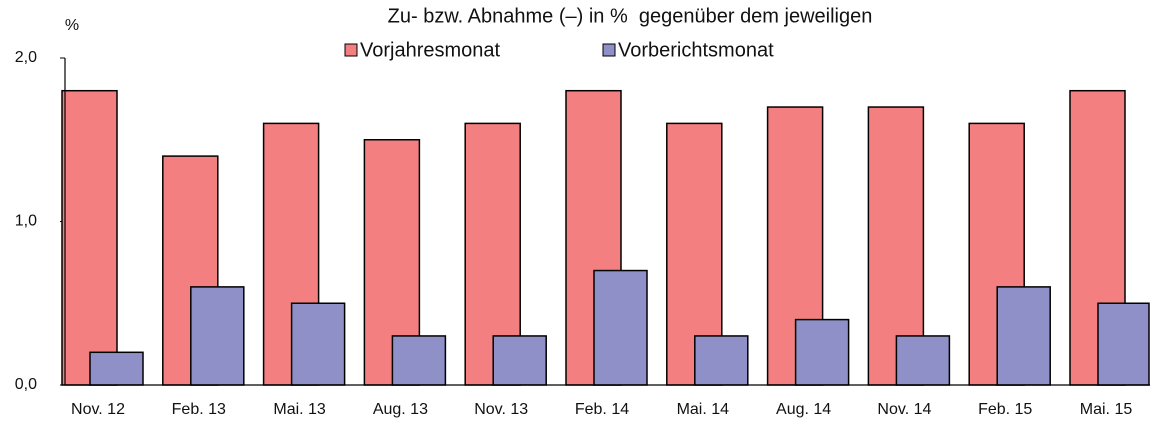 This screenshot has width=1150, height=423. What do you see at coordinates (501, 409) in the screenshot?
I see `x-tick-label: Nov. 13` at bounding box center [501, 409].